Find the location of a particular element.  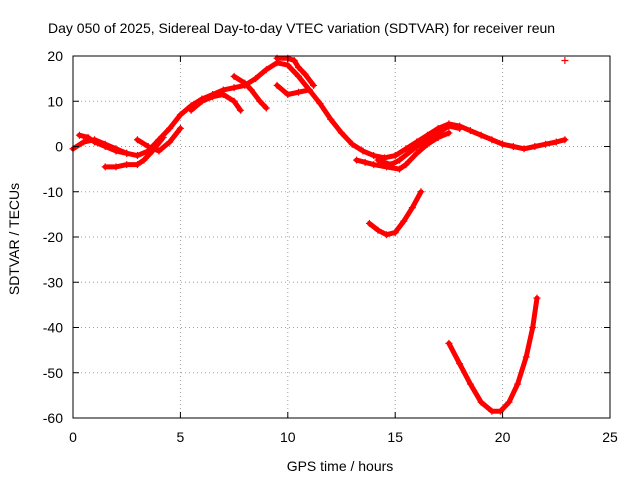

series-outlier is located at coordinates (565, 61).